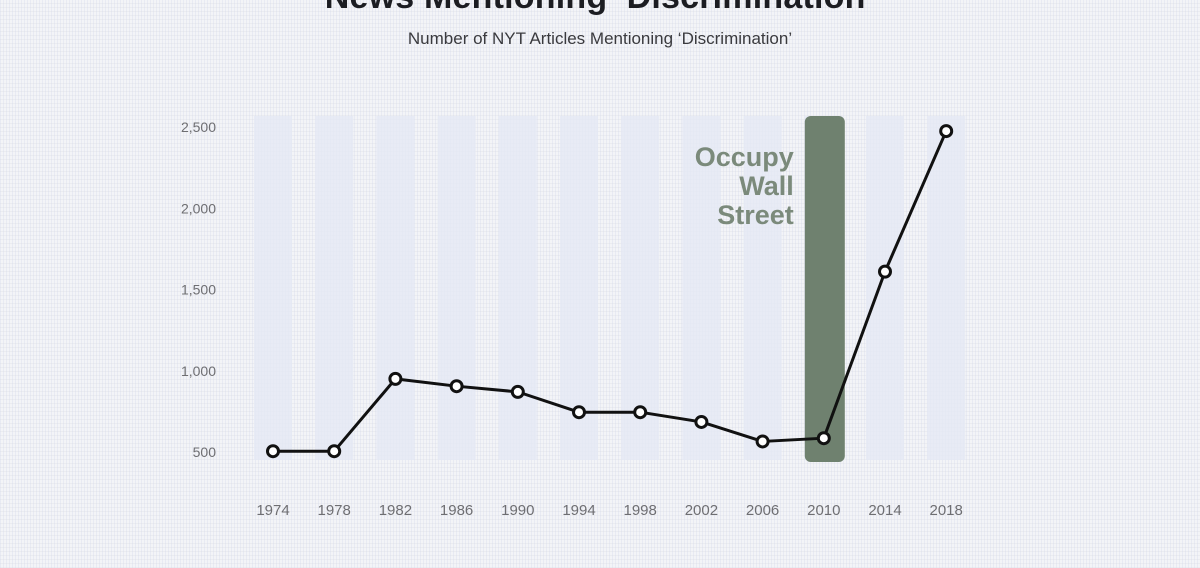  Describe the element at coordinates (334, 451) in the screenshot. I see `data-point-1978` at that location.